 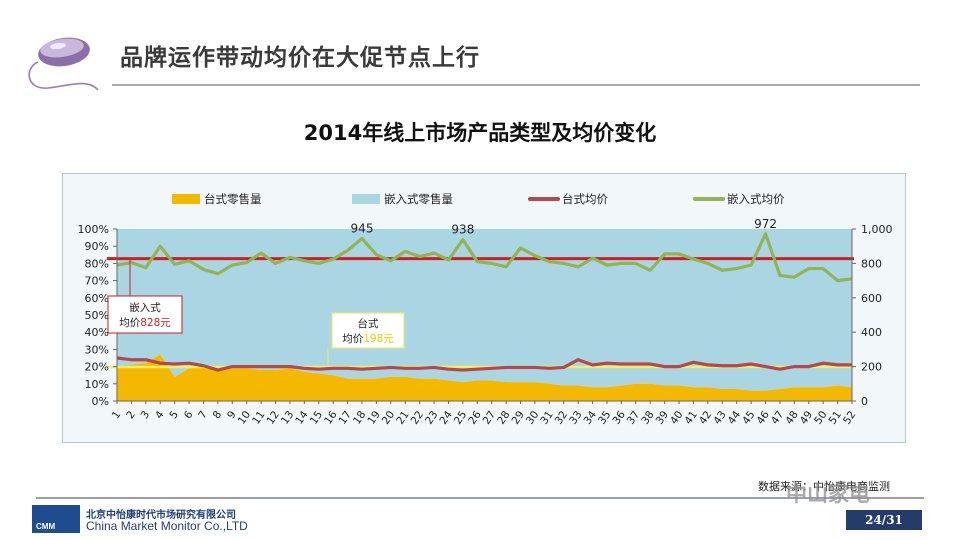 I want to click on legend-label: 嵌入式零售量, so click(x=418, y=199).